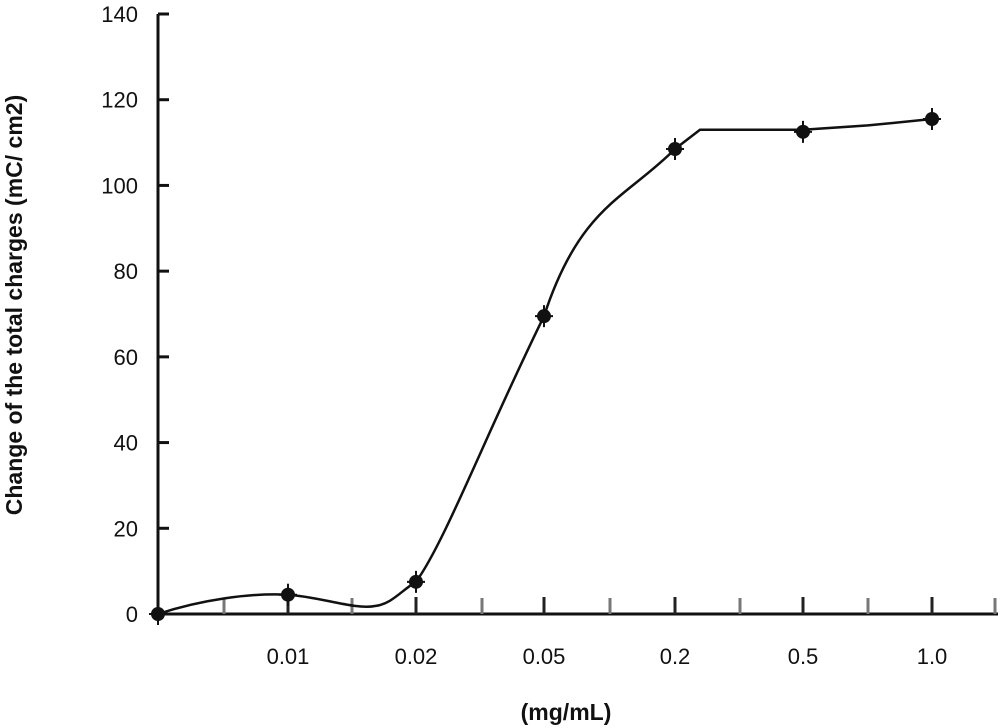 This screenshot has width=1000, height=728. I want to click on x-tick-label-0.2: 0.2, so click(675, 656).